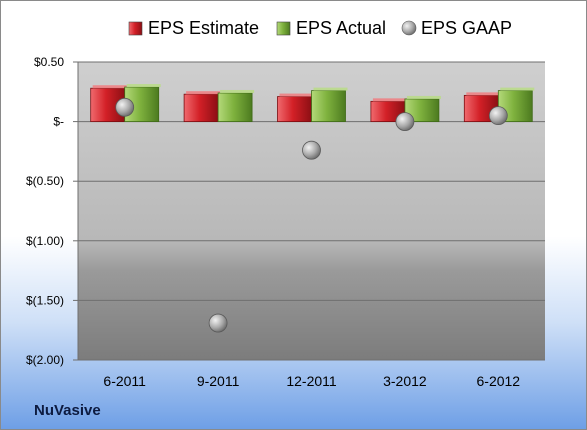 Image resolution: width=587 pixels, height=430 pixels. I want to click on legend: EPS Estimate EPS Actual EPS GAAP, so click(320, 28).